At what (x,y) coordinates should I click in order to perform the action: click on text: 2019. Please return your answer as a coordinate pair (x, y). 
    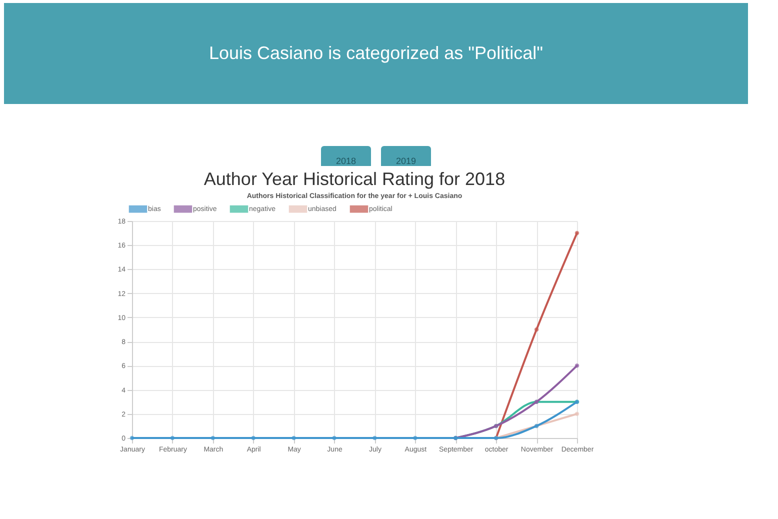
    Looking at the image, I should click on (406, 161).